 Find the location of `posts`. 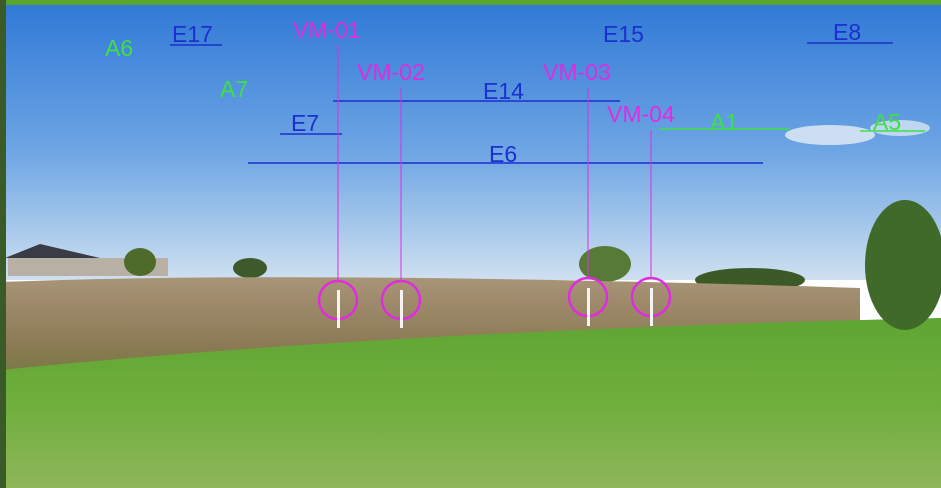

posts is located at coordinates (495, 308).